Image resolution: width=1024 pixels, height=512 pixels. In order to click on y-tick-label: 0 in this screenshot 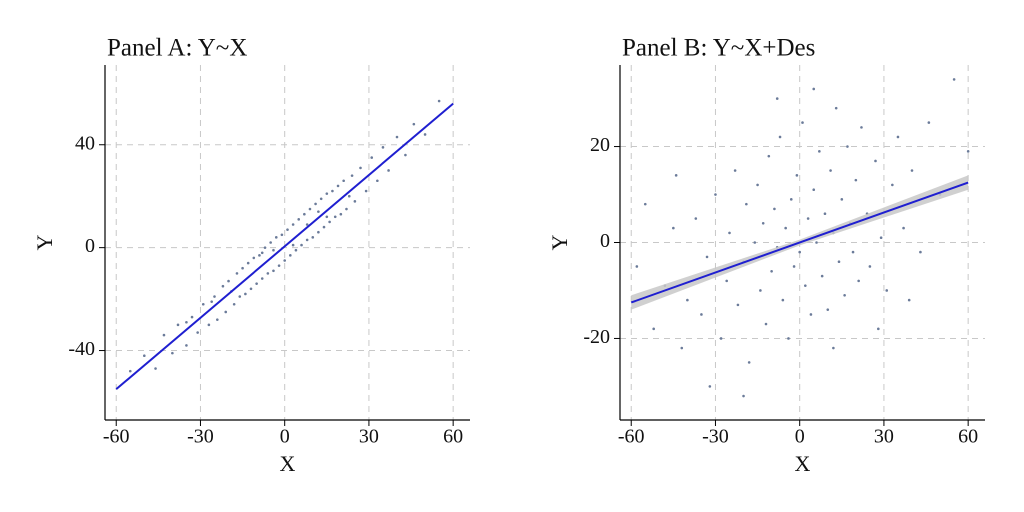, I will do `click(90, 246)`.